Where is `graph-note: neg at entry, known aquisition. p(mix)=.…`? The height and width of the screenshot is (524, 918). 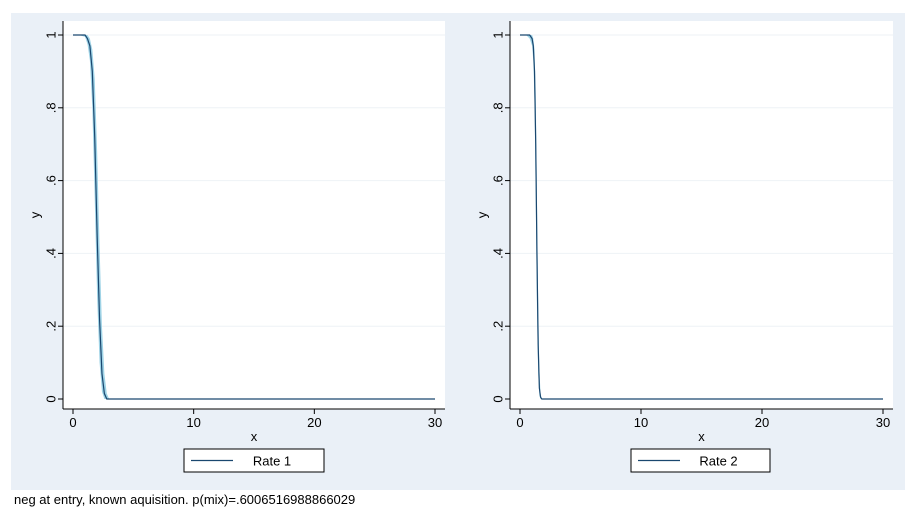 graph-note: neg at entry, known aquisition. p(mix)=.… is located at coordinates (185, 499).